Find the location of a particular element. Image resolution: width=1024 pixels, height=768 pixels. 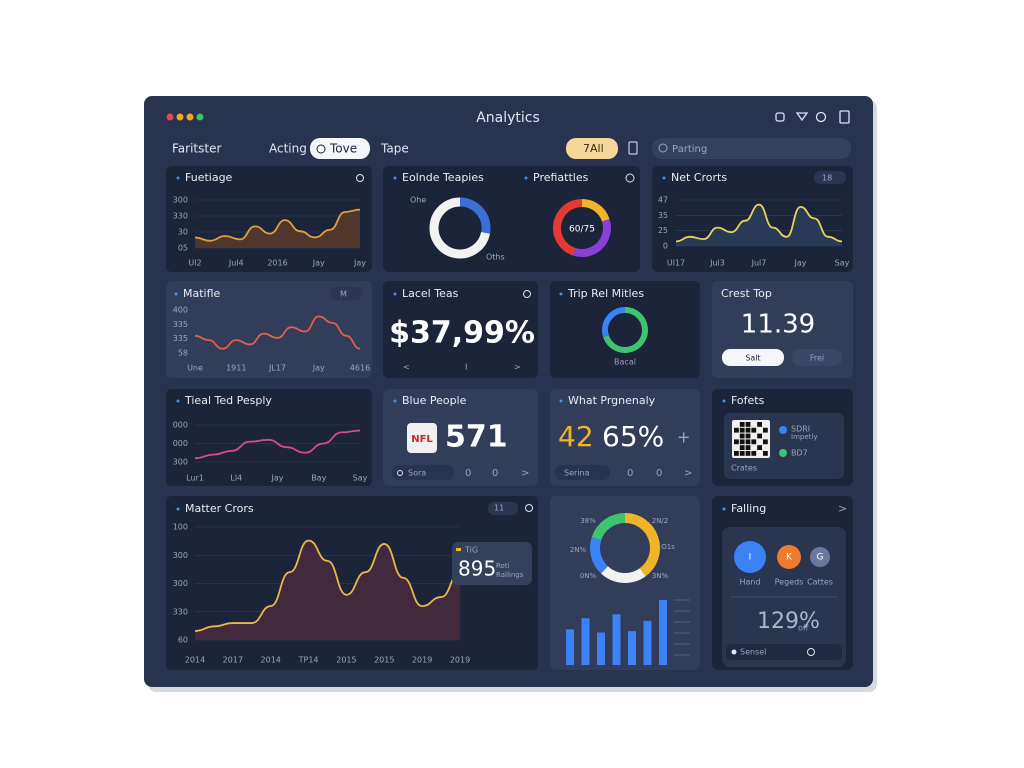

donut-center: 60/75 is located at coordinates (582, 230).